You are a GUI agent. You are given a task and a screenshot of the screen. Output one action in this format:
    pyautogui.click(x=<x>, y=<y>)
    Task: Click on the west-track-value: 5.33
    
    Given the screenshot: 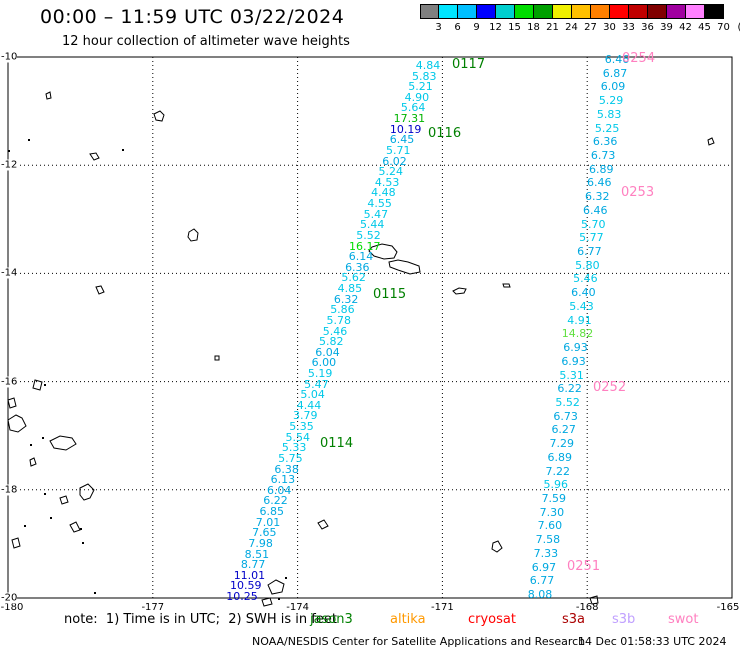 What is the action you would take?
    pyautogui.click(x=294, y=448)
    